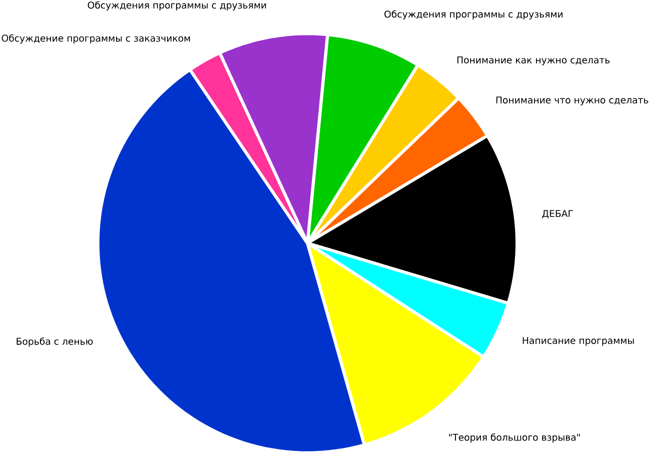 The image size is (650, 454). What do you see at coordinates (572, 101) in the screenshot?
I see `slice-label: Понимание что нужно сделать` at bounding box center [572, 101].